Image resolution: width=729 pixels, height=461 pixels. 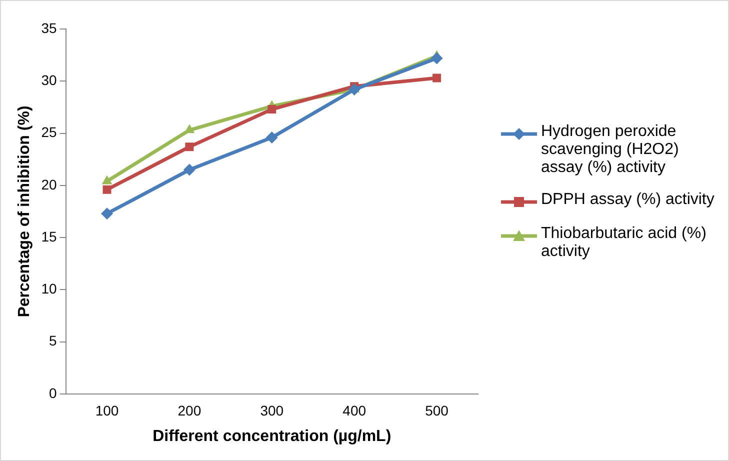 I want to click on y-tick-label: 10, so click(x=49, y=288).